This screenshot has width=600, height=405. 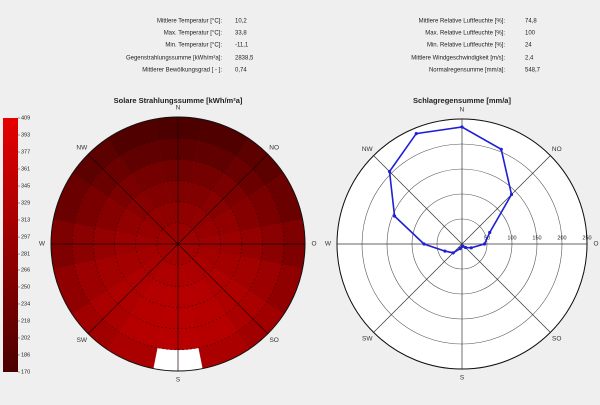 What do you see at coordinates (244, 59) in the screenshot?
I see `stat-value: 2838,5` at bounding box center [244, 59].